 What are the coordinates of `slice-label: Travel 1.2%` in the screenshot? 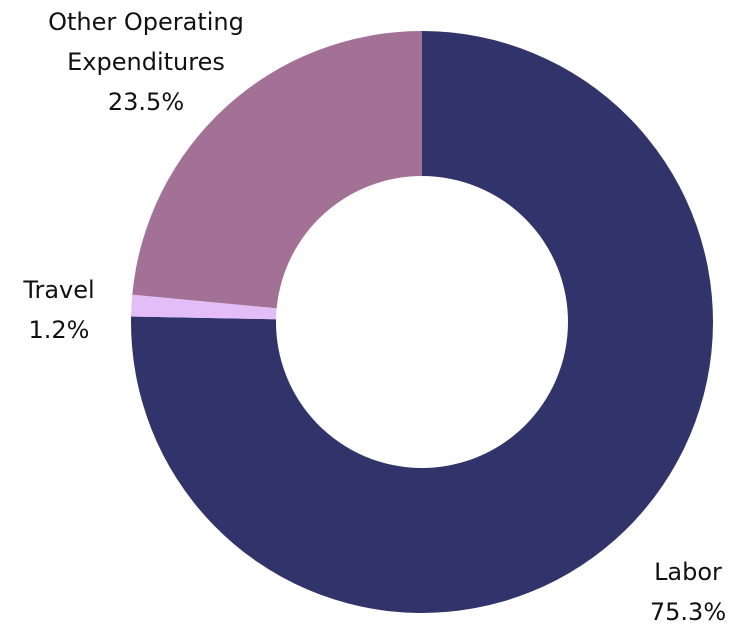 It's located at (69, 310).